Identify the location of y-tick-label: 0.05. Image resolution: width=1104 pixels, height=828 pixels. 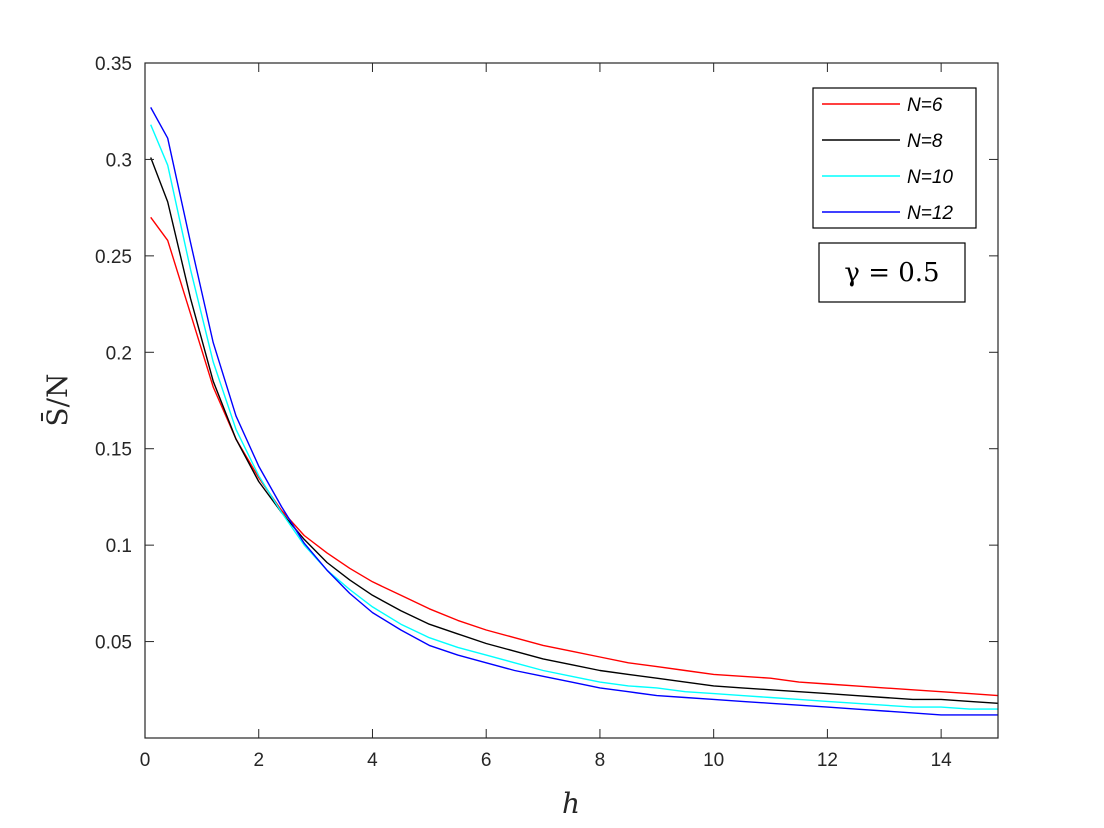
(113, 643).